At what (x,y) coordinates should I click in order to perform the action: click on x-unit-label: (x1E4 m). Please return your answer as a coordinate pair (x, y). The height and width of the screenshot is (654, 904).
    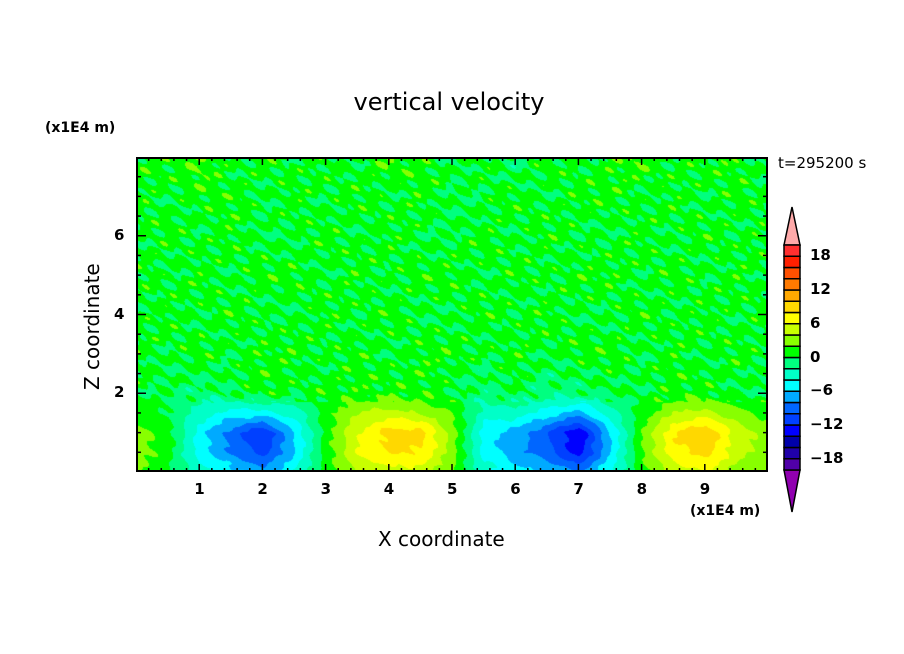
    Looking at the image, I should click on (725, 511).